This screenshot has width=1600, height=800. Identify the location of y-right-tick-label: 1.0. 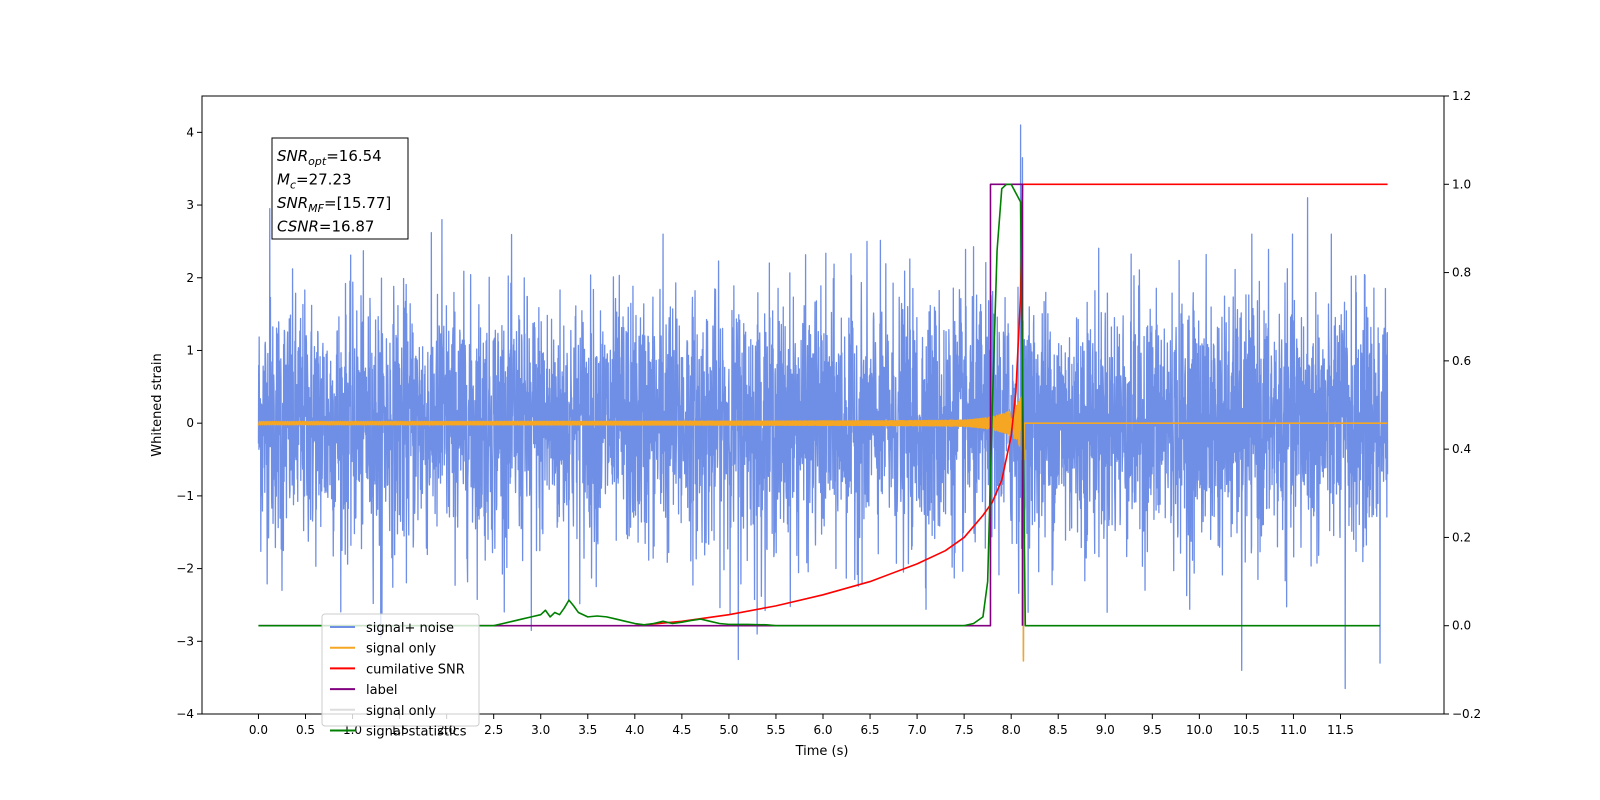
(1461, 184).